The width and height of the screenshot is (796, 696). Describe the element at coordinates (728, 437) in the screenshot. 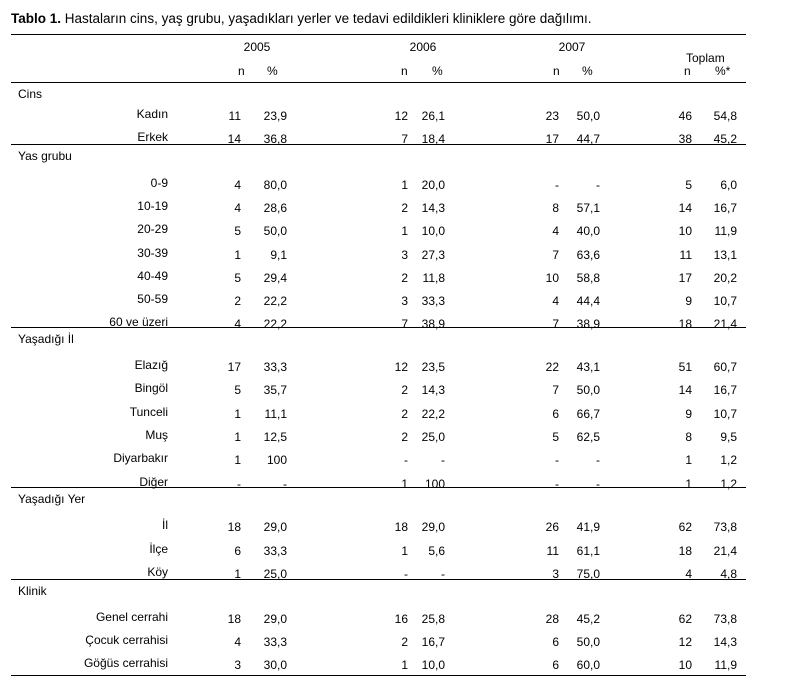

I see `pct-value: 9,5` at that location.